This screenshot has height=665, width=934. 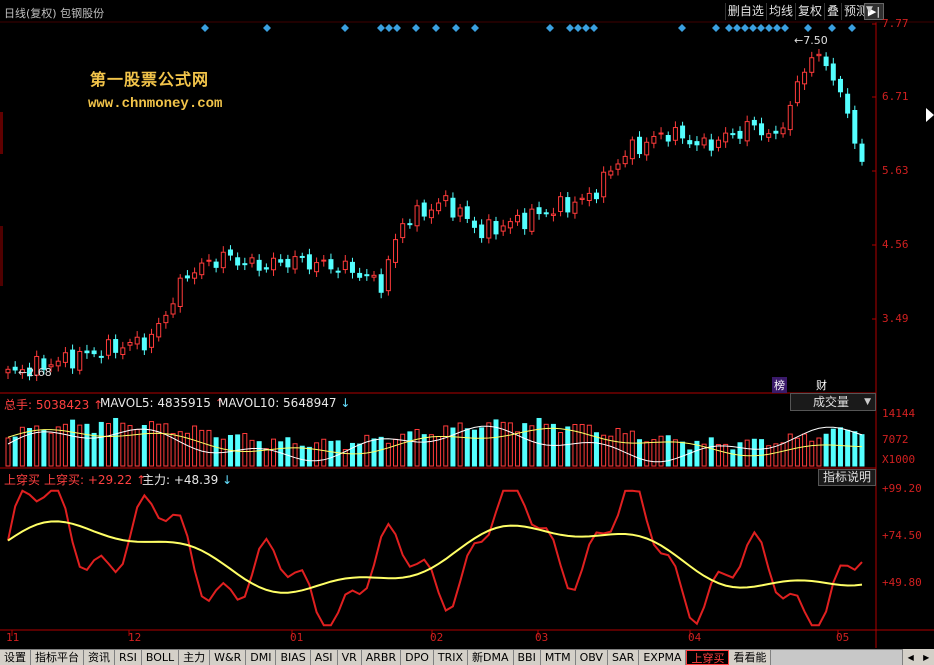 I want to click on tab-14: TRIX, so click(x=451, y=657).